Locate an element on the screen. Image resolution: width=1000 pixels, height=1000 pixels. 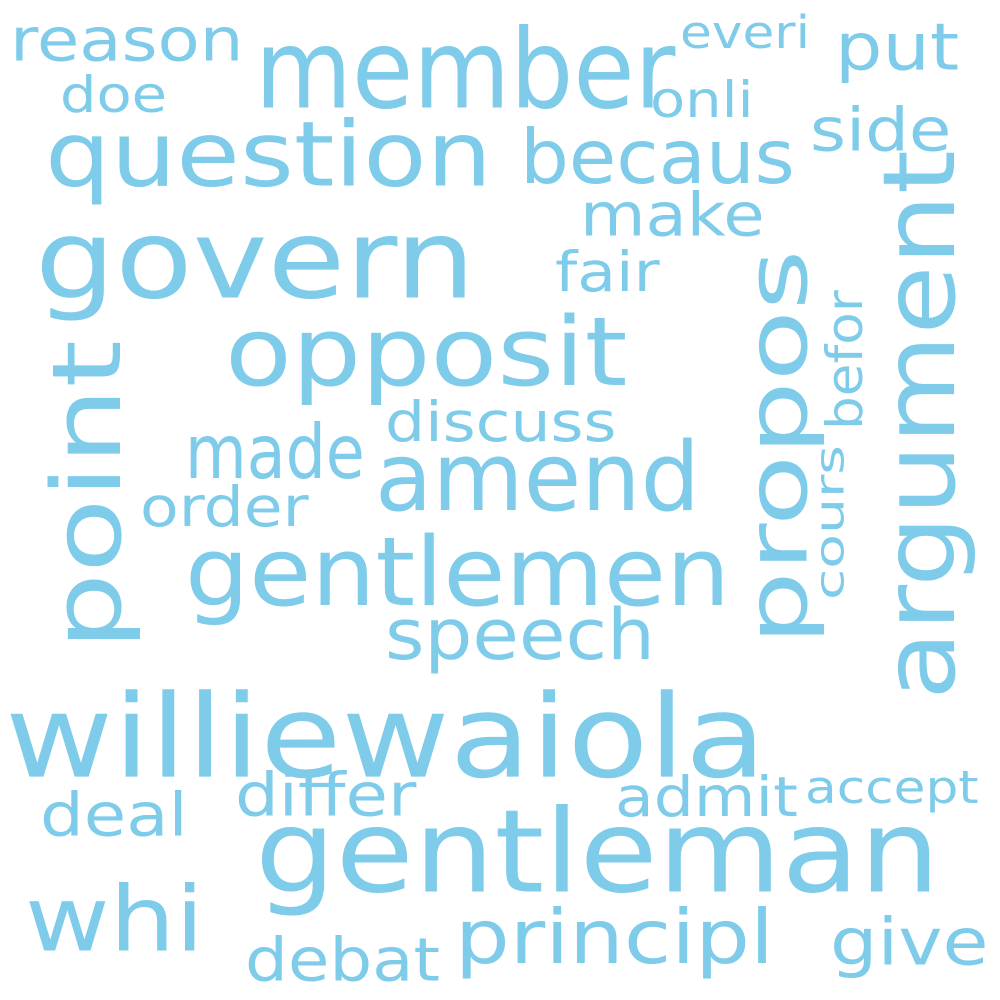
word-befor: befor is located at coordinates (845, 360).